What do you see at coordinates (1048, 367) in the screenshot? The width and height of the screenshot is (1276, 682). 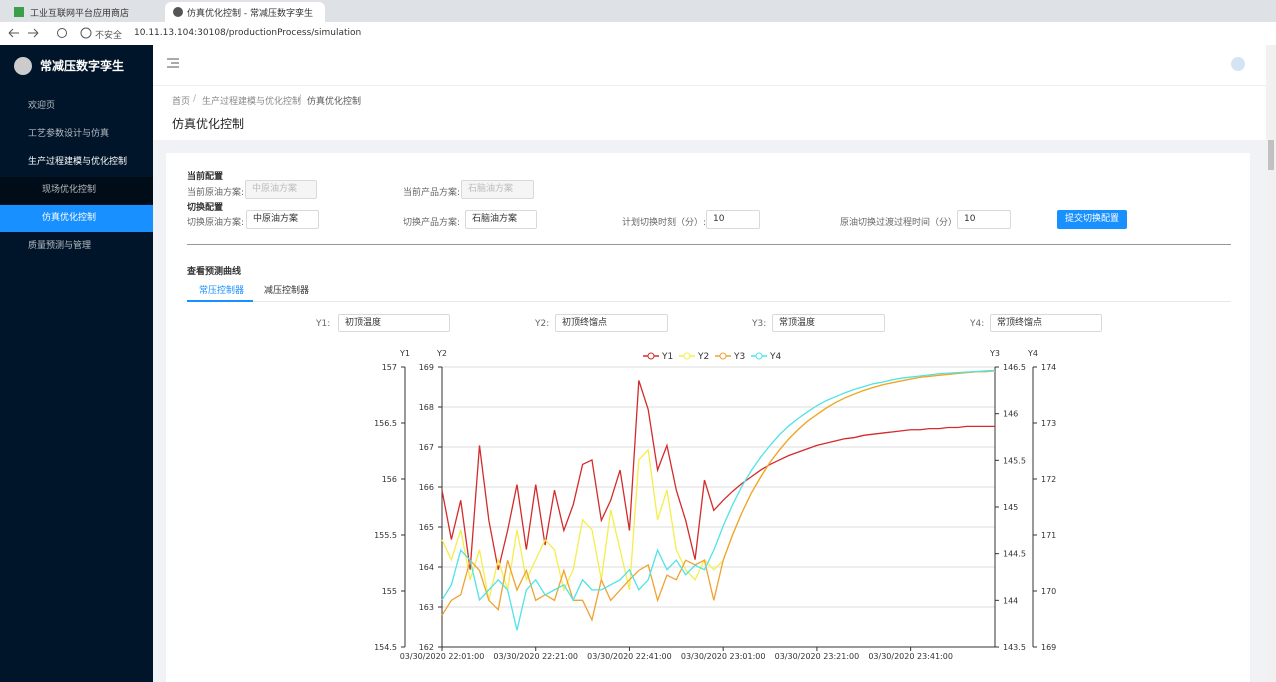 I see `y-tick-label: 174` at bounding box center [1048, 367].